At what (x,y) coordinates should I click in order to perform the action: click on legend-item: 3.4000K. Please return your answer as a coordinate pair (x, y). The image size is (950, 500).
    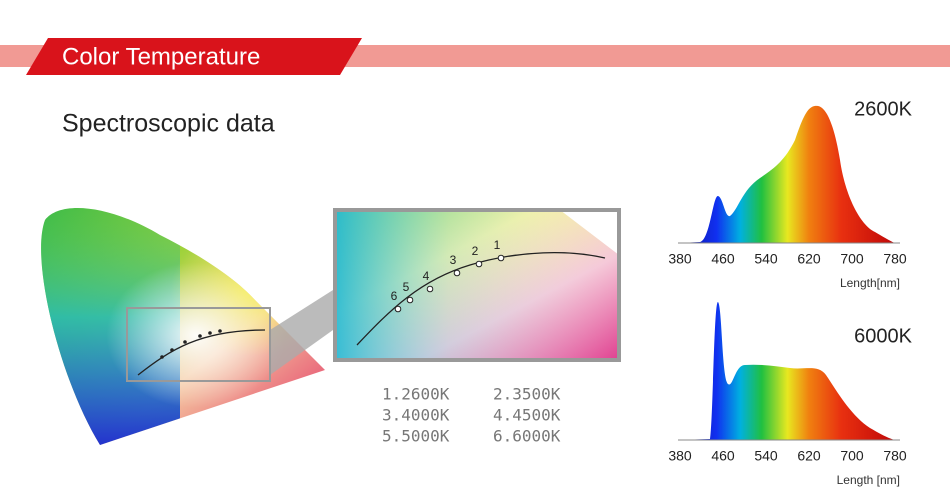
    Looking at the image, I should click on (416, 415).